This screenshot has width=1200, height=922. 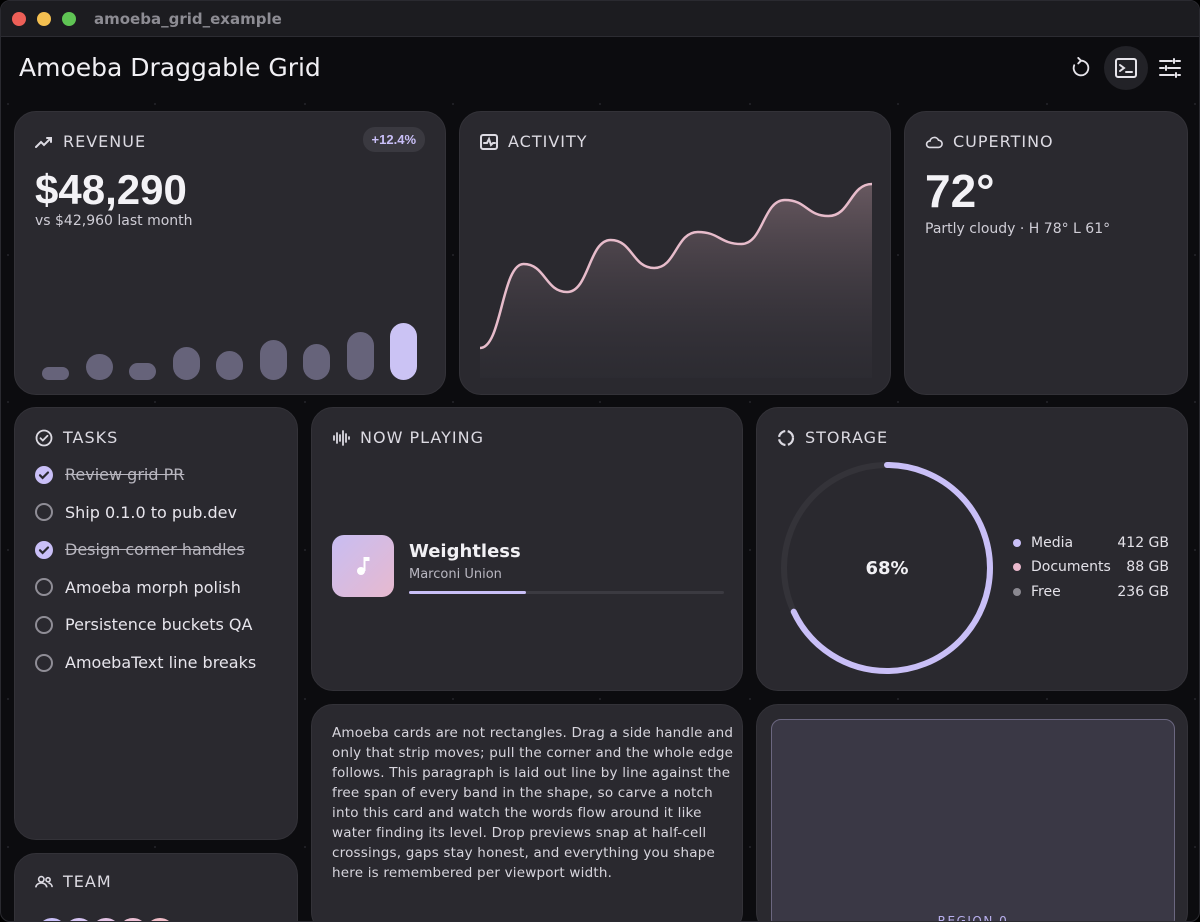 What do you see at coordinates (156, 887) in the screenshot?
I see `team-card: TEAM` at bounding box center [156, 887].